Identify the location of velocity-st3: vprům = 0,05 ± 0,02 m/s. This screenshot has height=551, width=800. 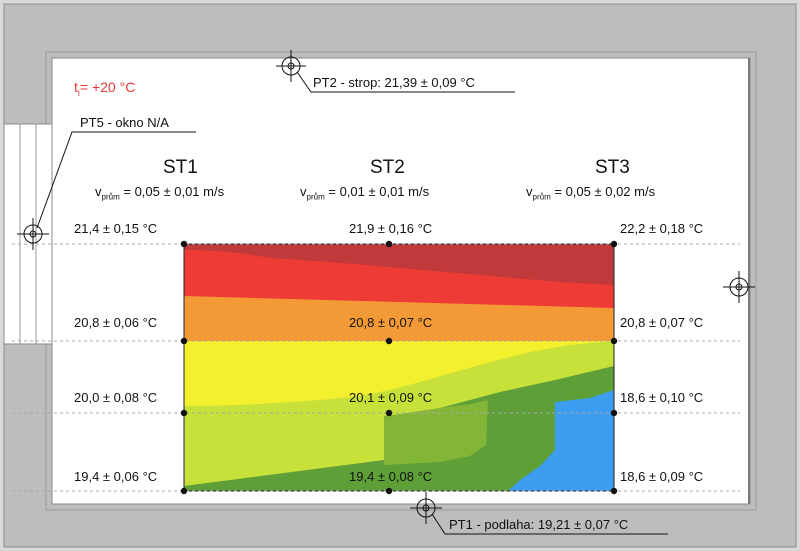
(591, 193).